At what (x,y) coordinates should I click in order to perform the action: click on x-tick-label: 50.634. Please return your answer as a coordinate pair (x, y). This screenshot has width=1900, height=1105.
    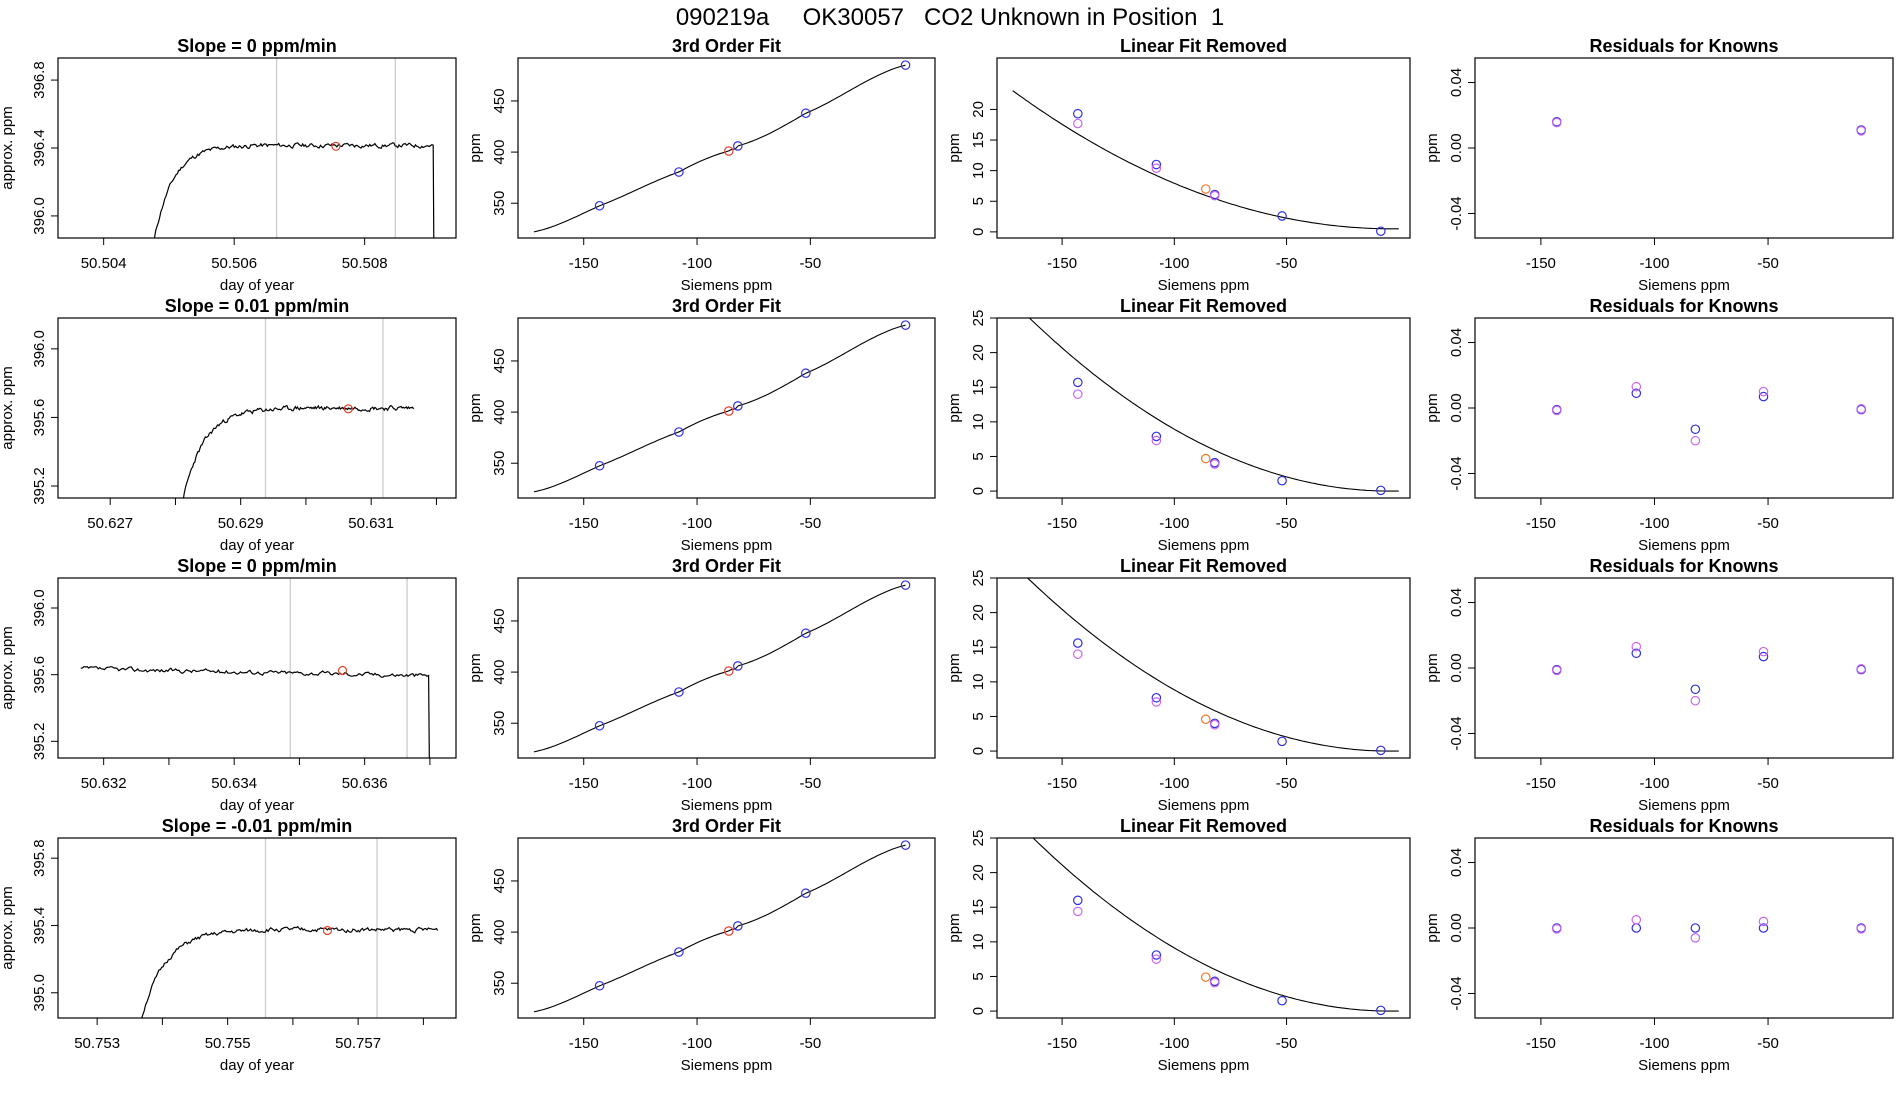
    Looking at the image, I should click on (234, 783).